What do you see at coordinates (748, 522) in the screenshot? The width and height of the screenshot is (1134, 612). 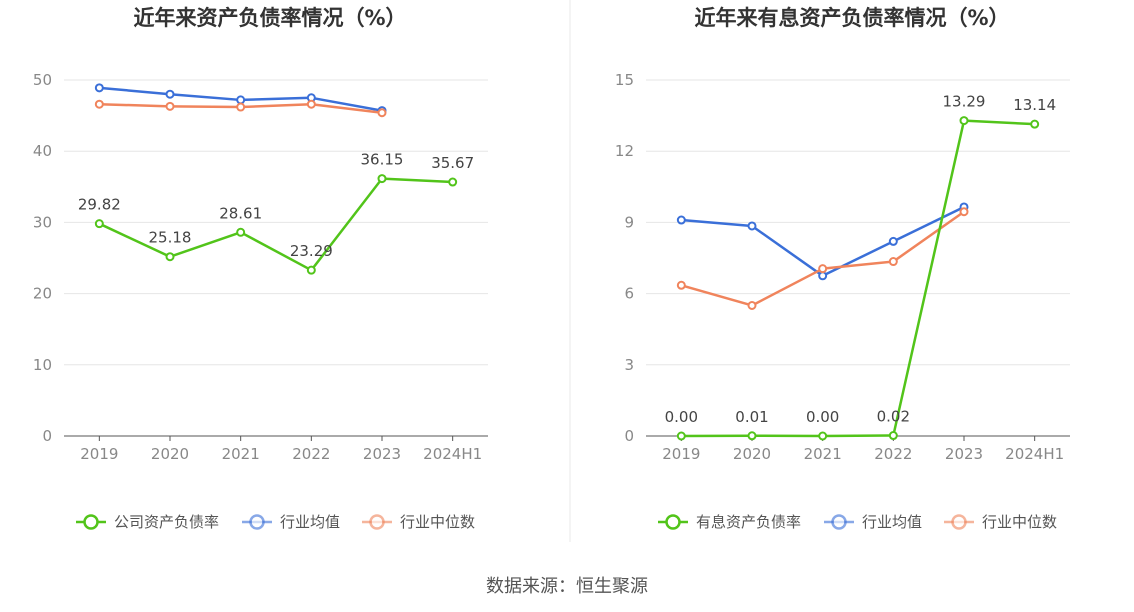 I see `legend-label: 有息资产负债率` at bounding box center [748, 522].